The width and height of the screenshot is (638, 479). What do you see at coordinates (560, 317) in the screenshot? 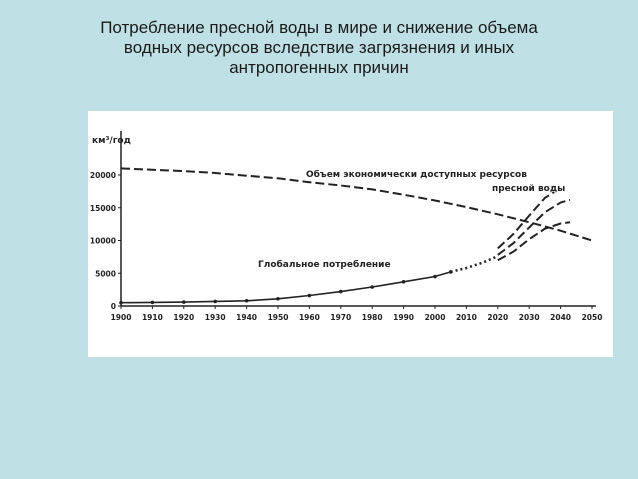
I see `x-tick-label: 2040` at bounding box center [560, 317].